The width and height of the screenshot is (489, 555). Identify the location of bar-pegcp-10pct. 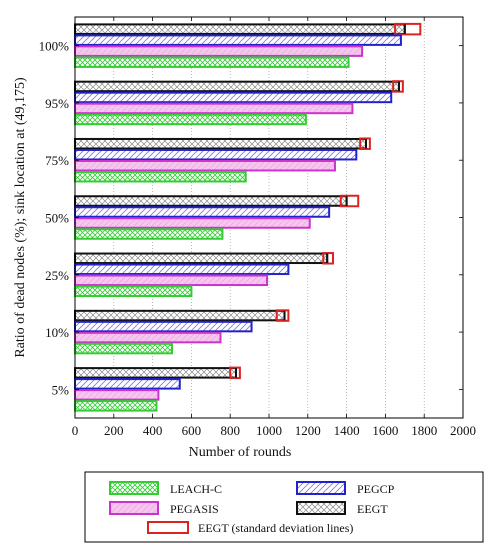
(163, 326).